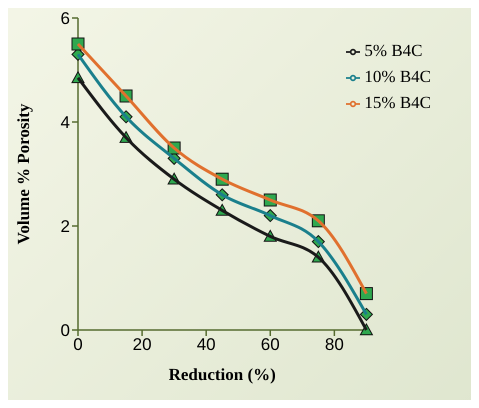  What do you see at coordinates (222, 374) in the screenshot?
I see `x-axis-title: Reduction (%)` at bounding box center [222, 374].